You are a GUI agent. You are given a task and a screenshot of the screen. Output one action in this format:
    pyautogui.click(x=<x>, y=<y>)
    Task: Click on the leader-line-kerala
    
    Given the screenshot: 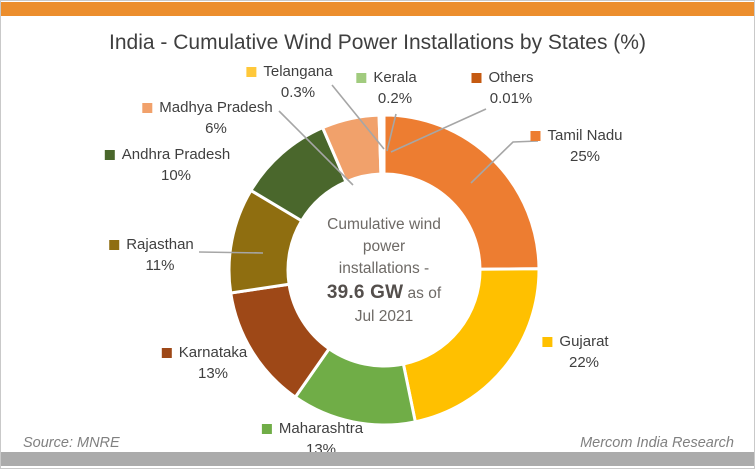 What is the action you would take?
    pyautogui.click(x=391, y=132)
    